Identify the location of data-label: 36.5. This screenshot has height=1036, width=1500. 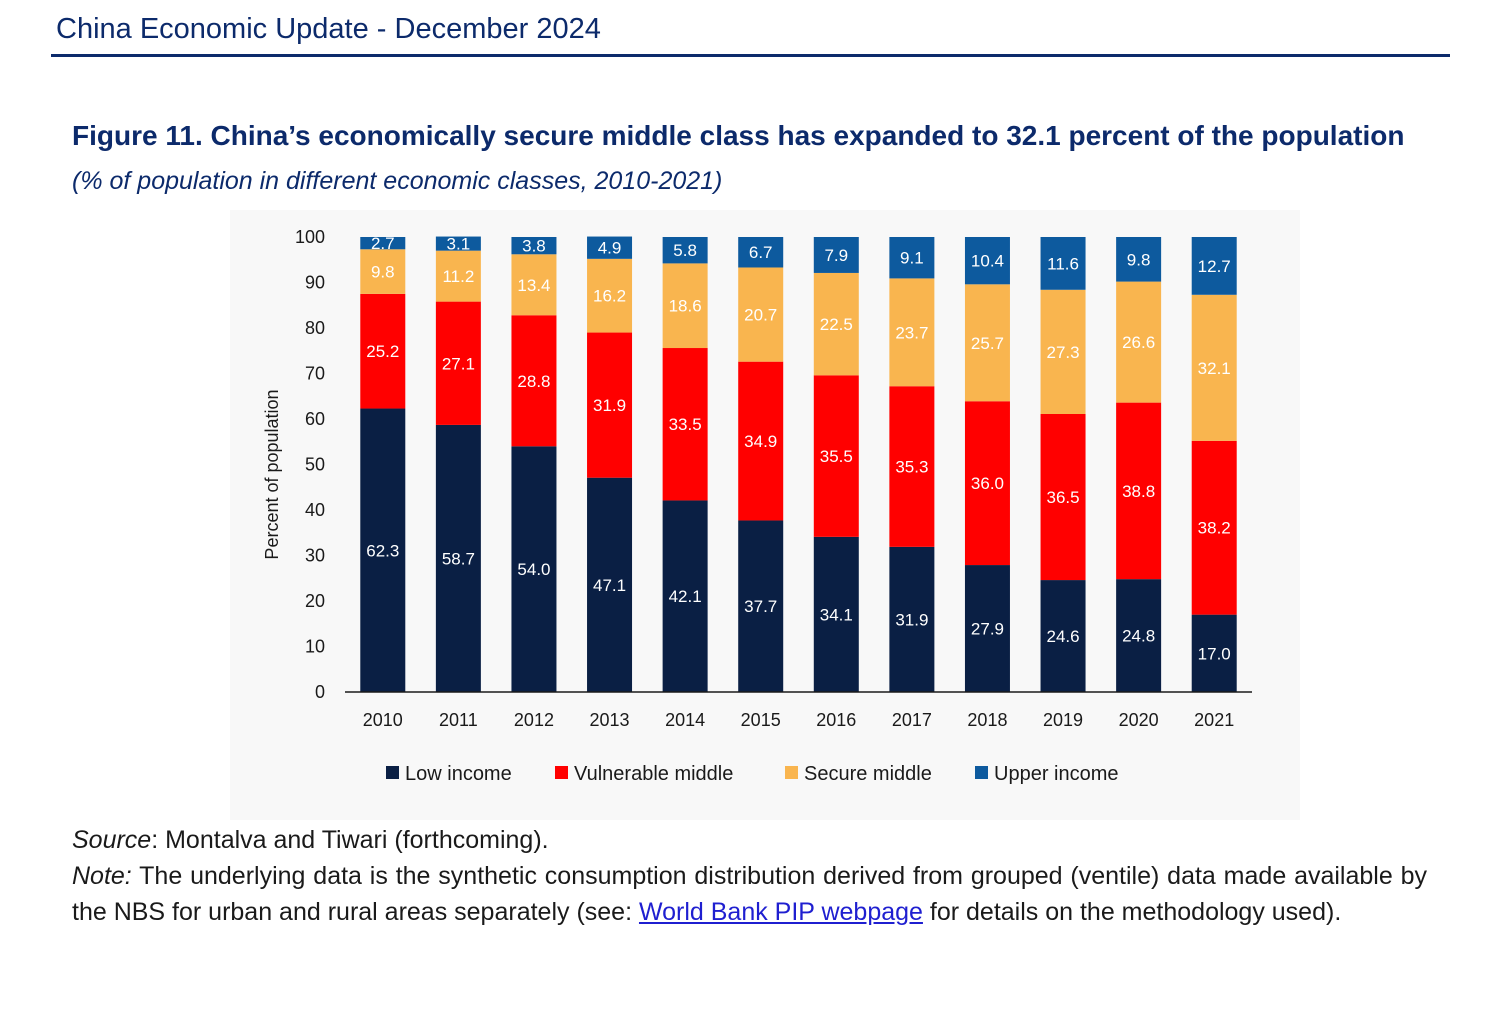
(1062, 497).